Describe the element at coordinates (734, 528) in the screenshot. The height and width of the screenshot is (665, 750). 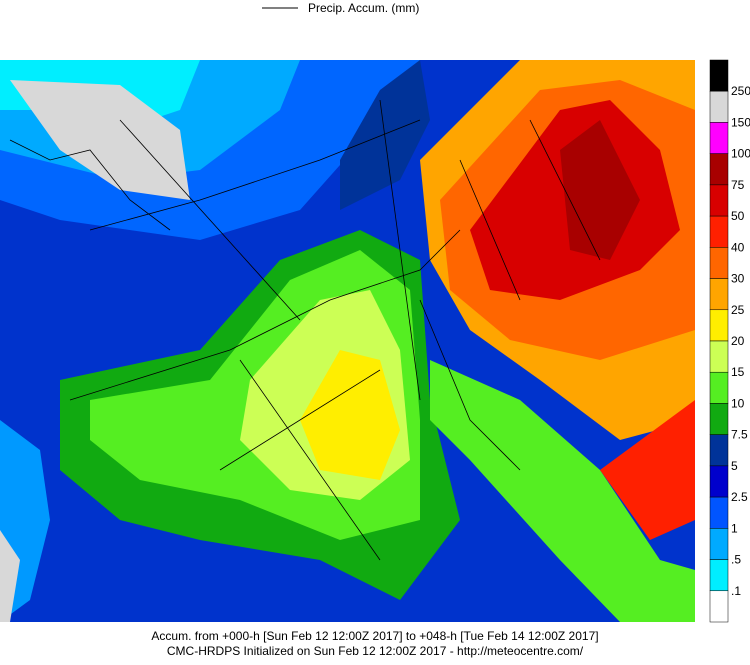
I see `colorbar-label: 1` at that location.